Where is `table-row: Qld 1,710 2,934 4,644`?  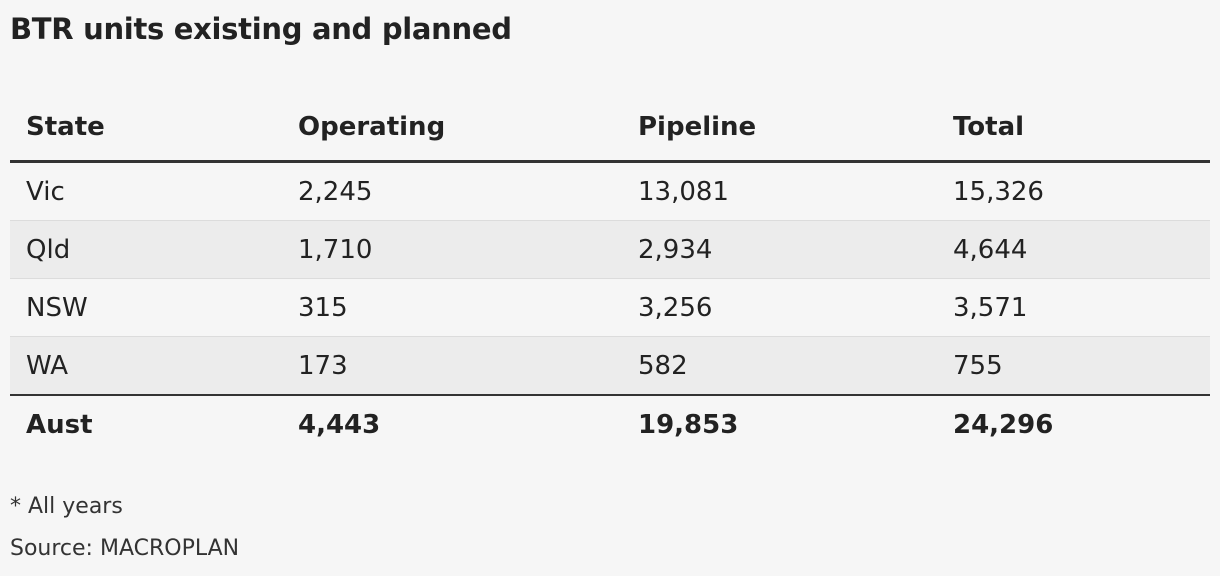
table-row: Qld 1,710 2,934 4,644 is located at coordinates (610, 249).